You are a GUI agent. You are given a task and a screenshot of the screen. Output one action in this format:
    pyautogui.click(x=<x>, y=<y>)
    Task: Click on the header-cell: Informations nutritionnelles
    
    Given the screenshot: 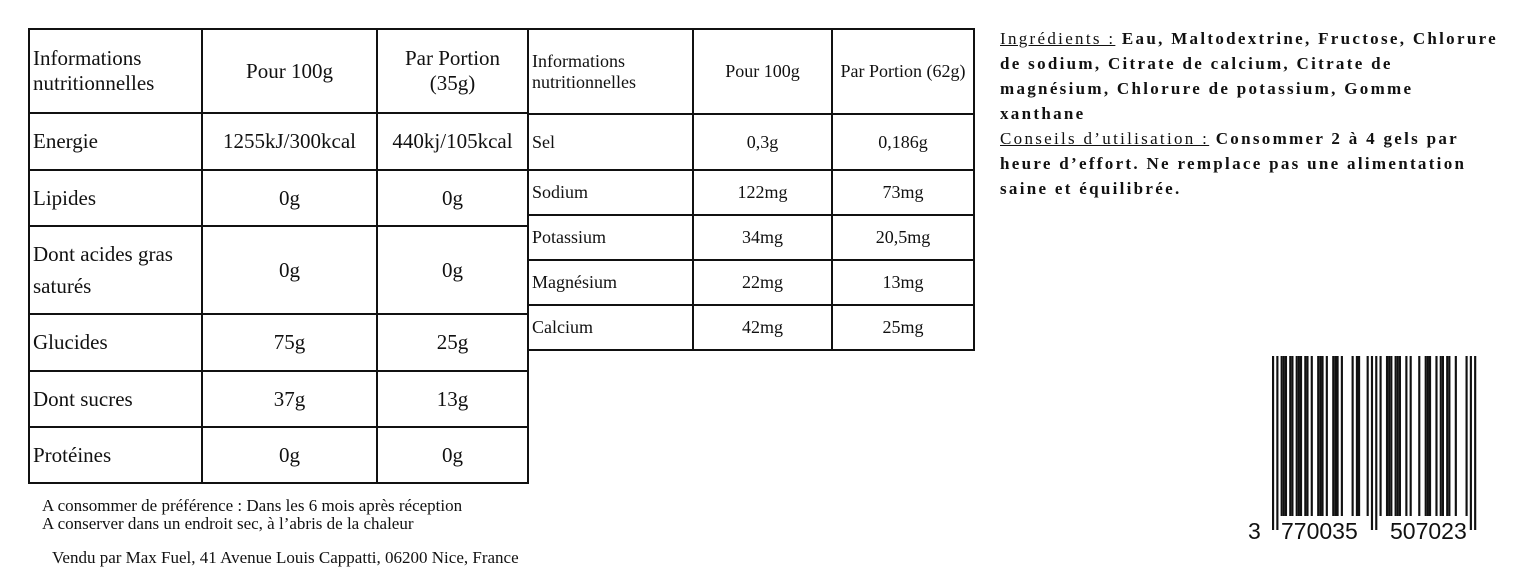 What is the action you would take?
    pyautogui.click(x=610, y=71)
    